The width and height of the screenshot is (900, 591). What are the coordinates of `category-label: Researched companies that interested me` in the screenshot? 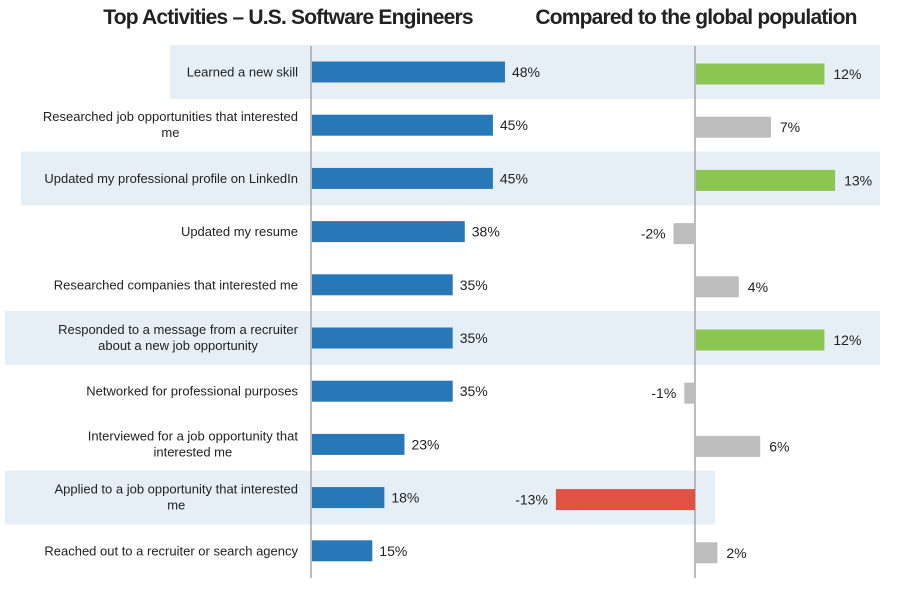 It's located at (176, 284).